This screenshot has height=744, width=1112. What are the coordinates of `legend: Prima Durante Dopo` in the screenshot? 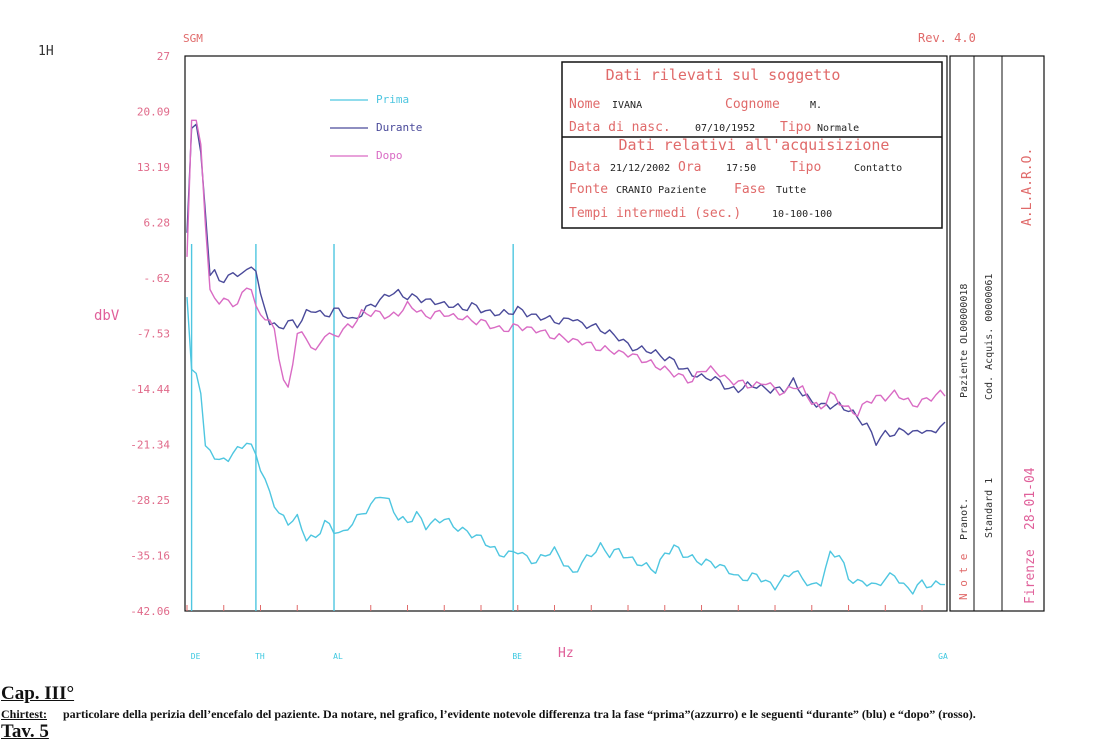 It's located at (376, 127).